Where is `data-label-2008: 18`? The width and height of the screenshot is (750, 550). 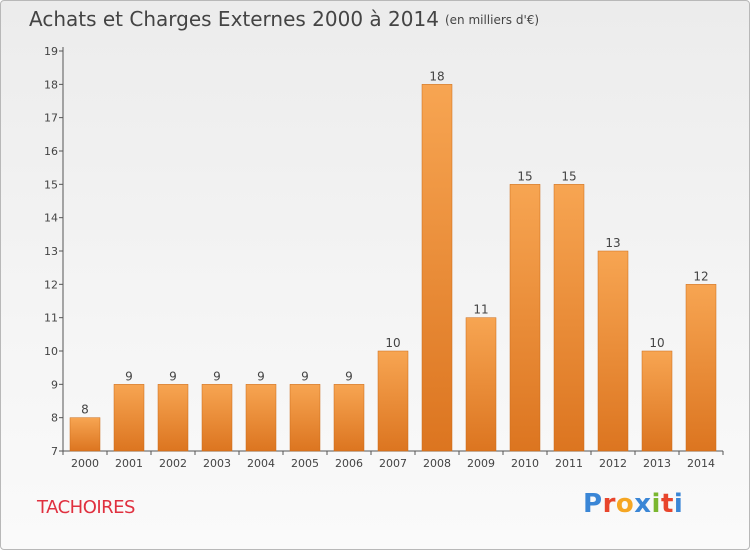 data-label-2008: 18 is located at coordinates (436, 76).